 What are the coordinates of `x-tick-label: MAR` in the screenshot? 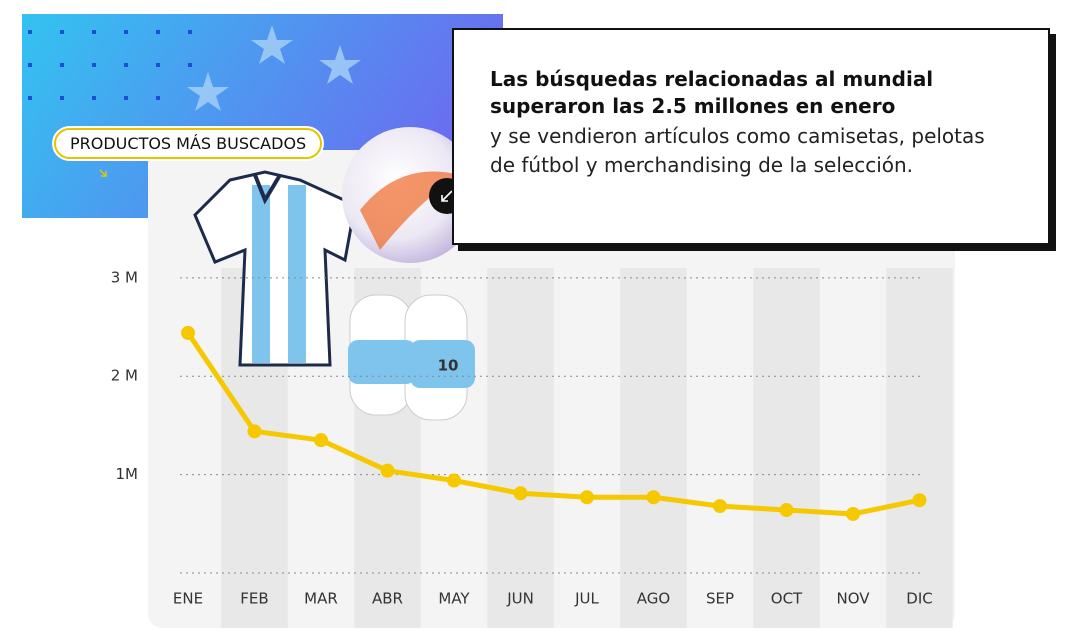 It's located at (321, 599).